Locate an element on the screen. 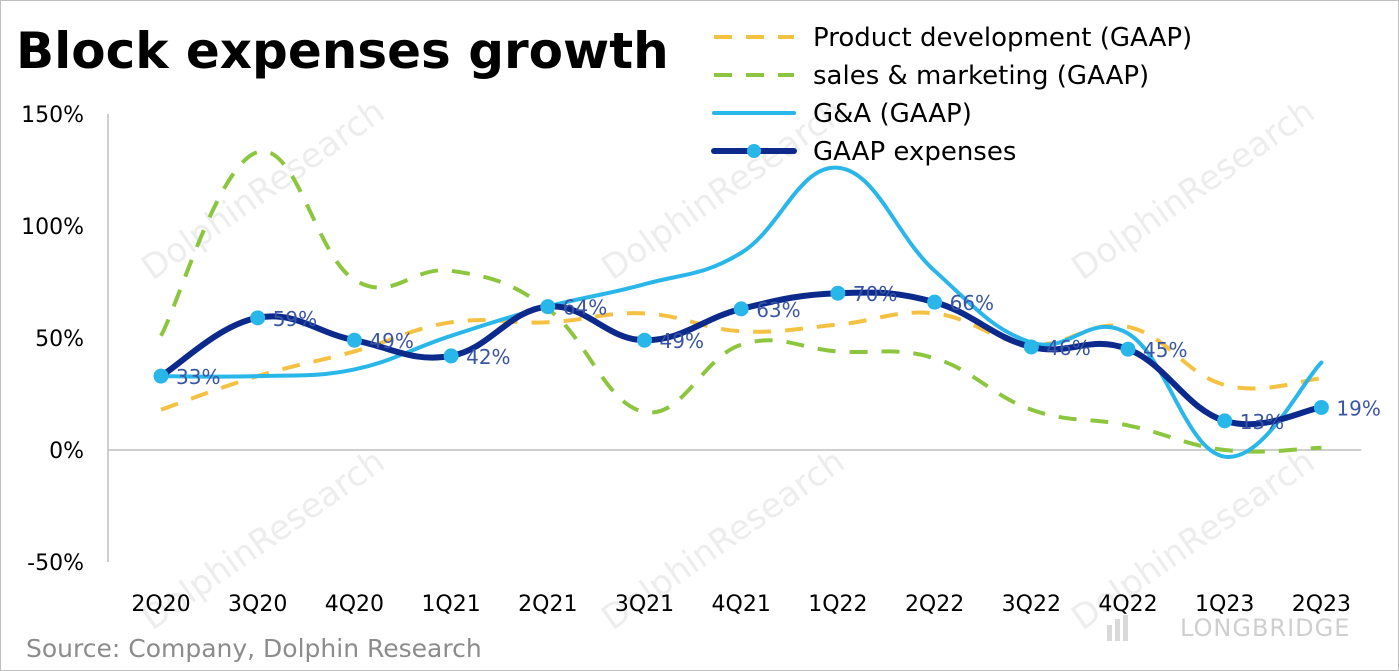  x-tick-label: 4Q21 is located at coordinates (741, 604).